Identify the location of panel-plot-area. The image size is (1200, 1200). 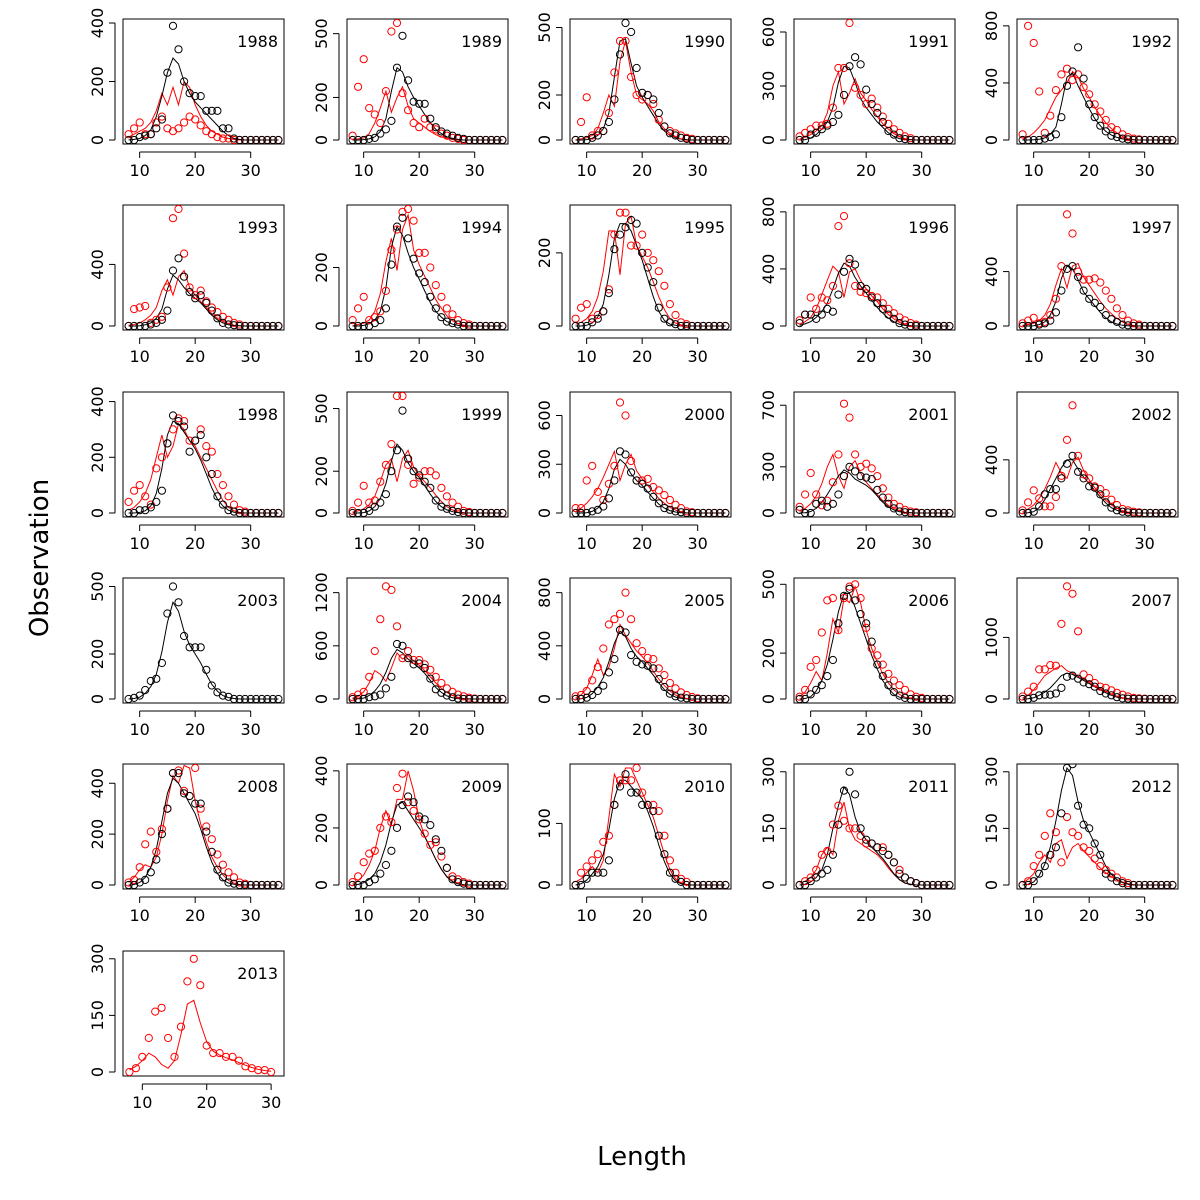
(1097, 826).